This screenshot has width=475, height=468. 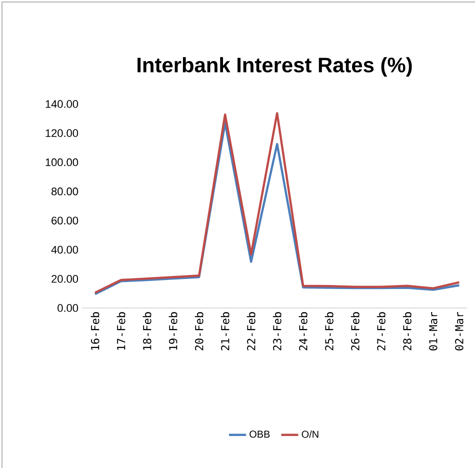 I want to click on x-tick-label: 20-Feb, so click(x=199, y=331).